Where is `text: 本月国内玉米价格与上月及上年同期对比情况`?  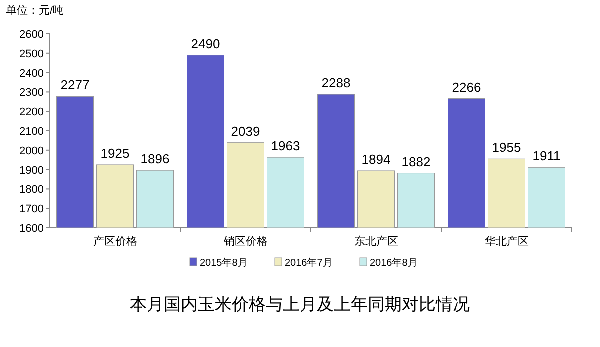 text: 本月国内玉米价格与上月及上年同期对比情况 is located at coordinates (300, 304).